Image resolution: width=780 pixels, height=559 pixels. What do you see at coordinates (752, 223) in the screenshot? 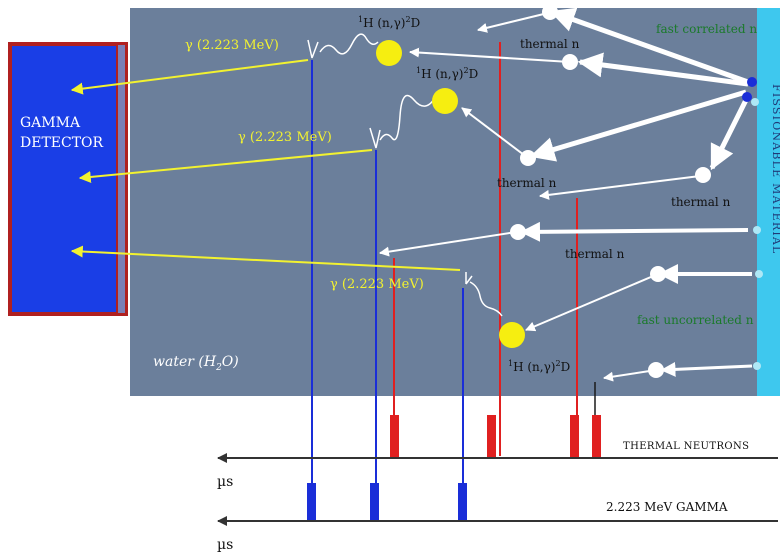
I see `fission-points` at bounding box center [752, 223].